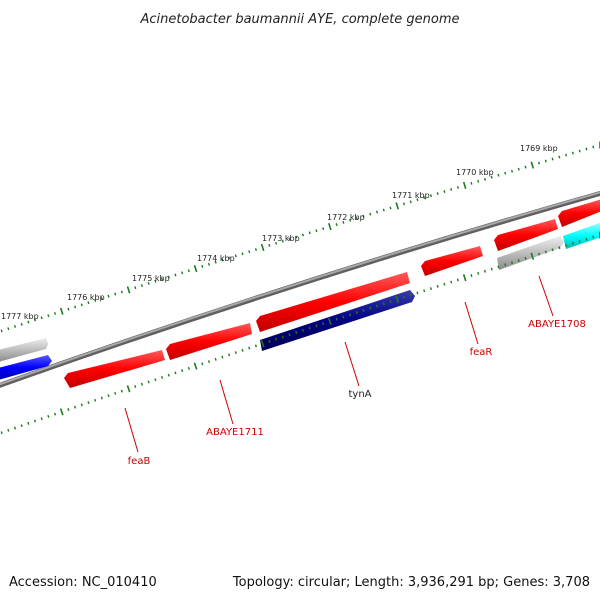 The width and height of the screenshot is (600, 600). Describe the element at coordinates (114, 369) in the screenshot. I see `gene-arrow-feaB` at that location.